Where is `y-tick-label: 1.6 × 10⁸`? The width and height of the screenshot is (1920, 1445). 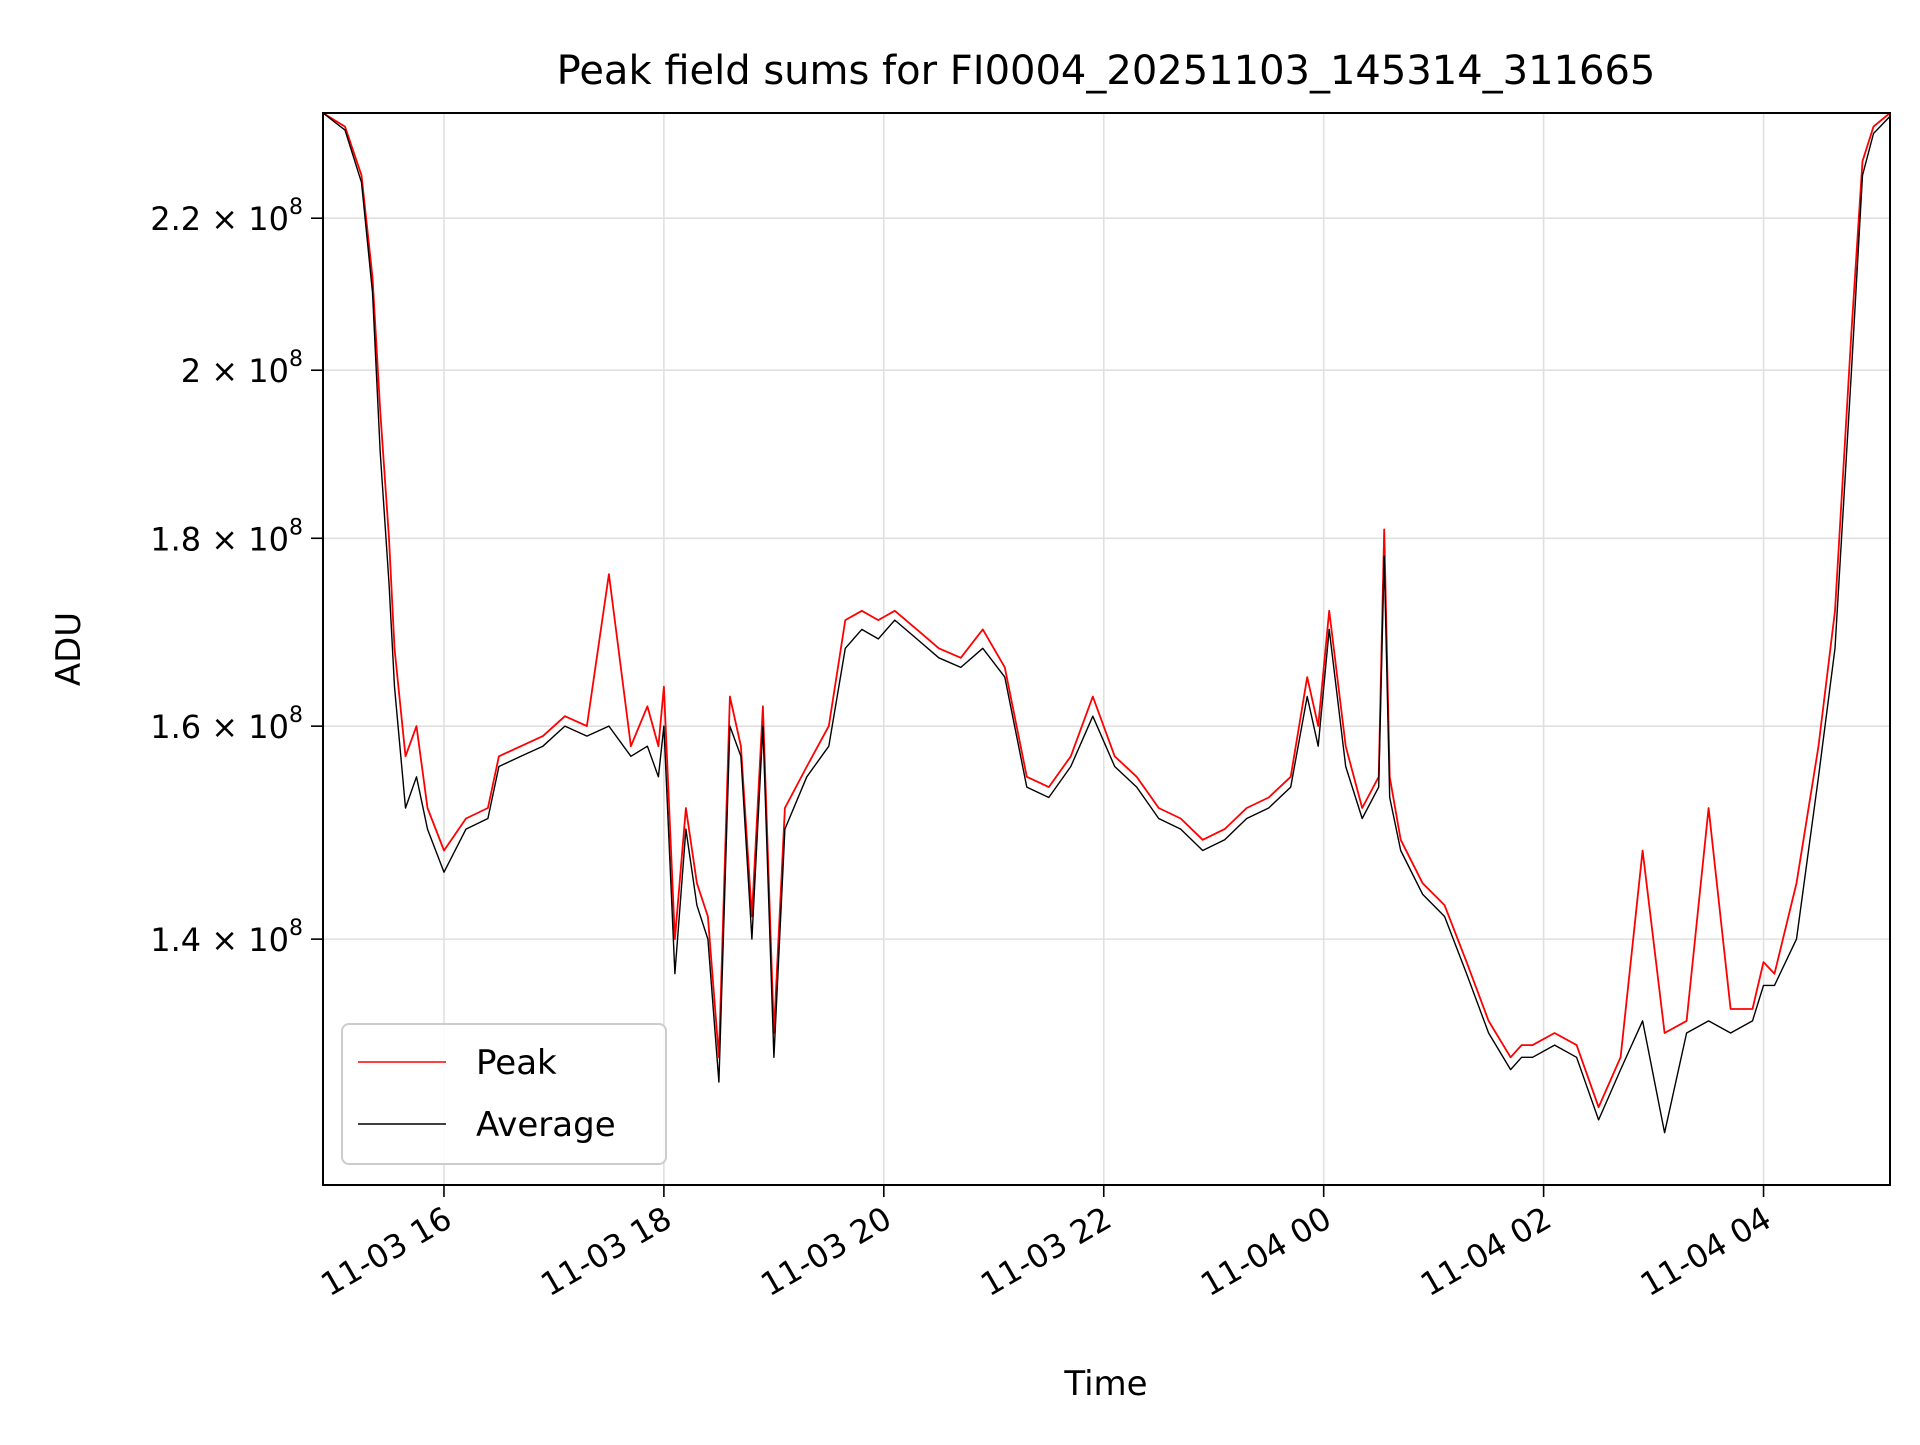
y-tick-label: 1.6 × 10⁸ is located at coordinates (226, 724).